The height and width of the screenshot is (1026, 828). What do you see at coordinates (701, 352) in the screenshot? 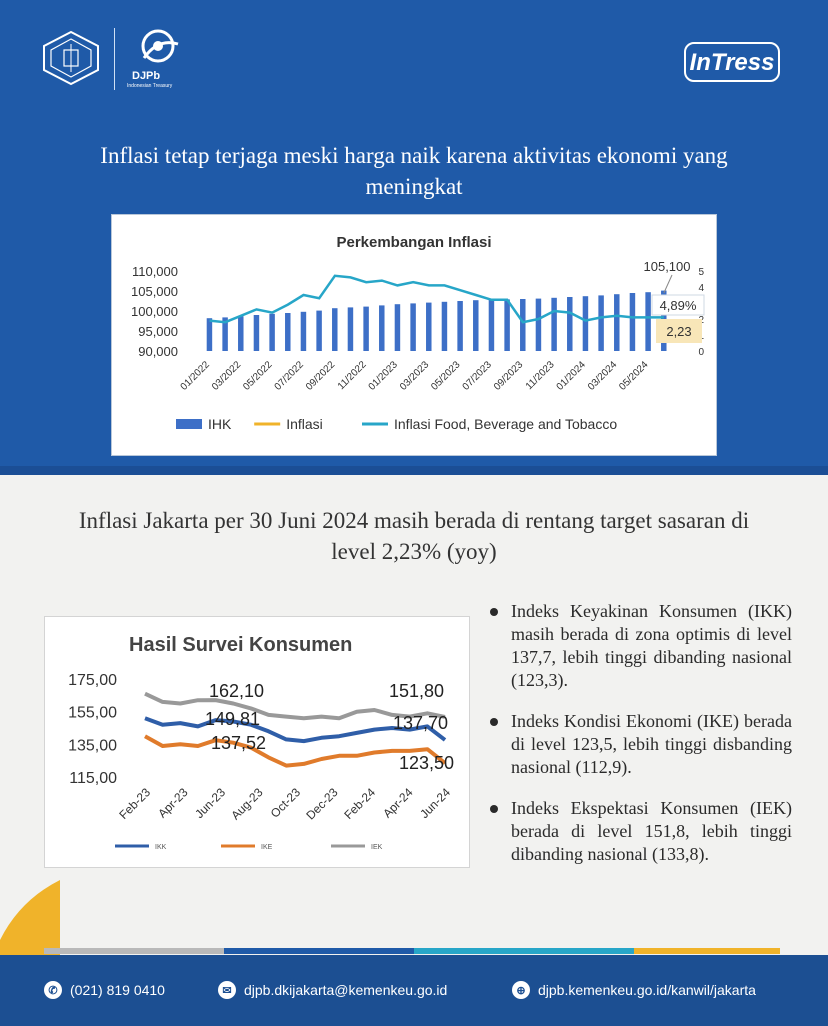
I see `y-right-tick-label: 0` at bounding box center [701, 352].